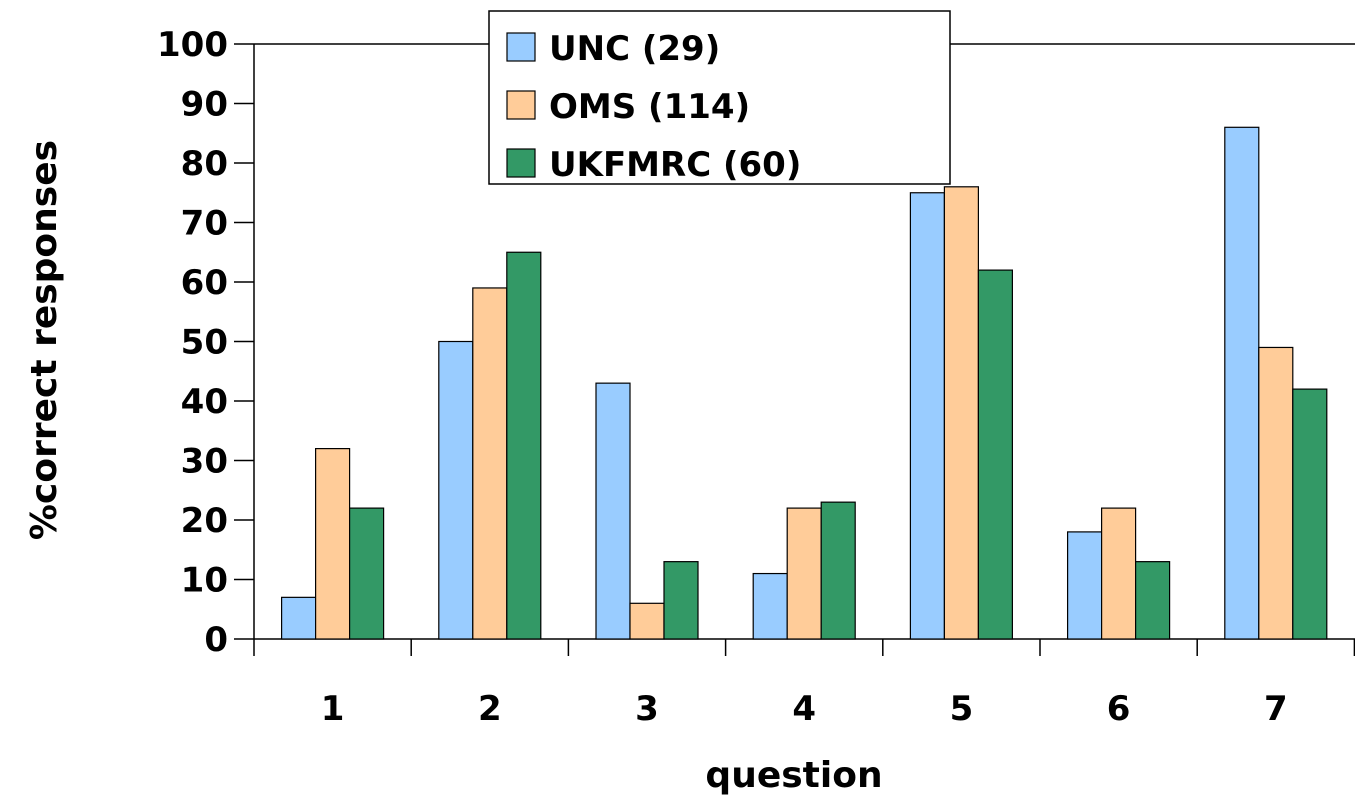 This screenshot has width=1355, height=796. Describe the element at coordinates (204, 164) in the screenshot. I see `y-tick-label: 80` at that location.